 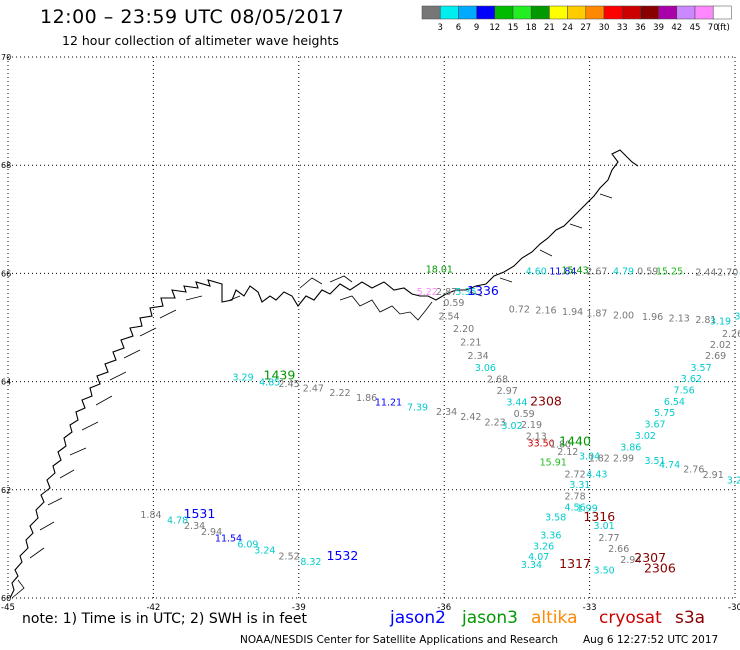 I want to click on wave-height-value: 4.79, so click(x=623, y=271).